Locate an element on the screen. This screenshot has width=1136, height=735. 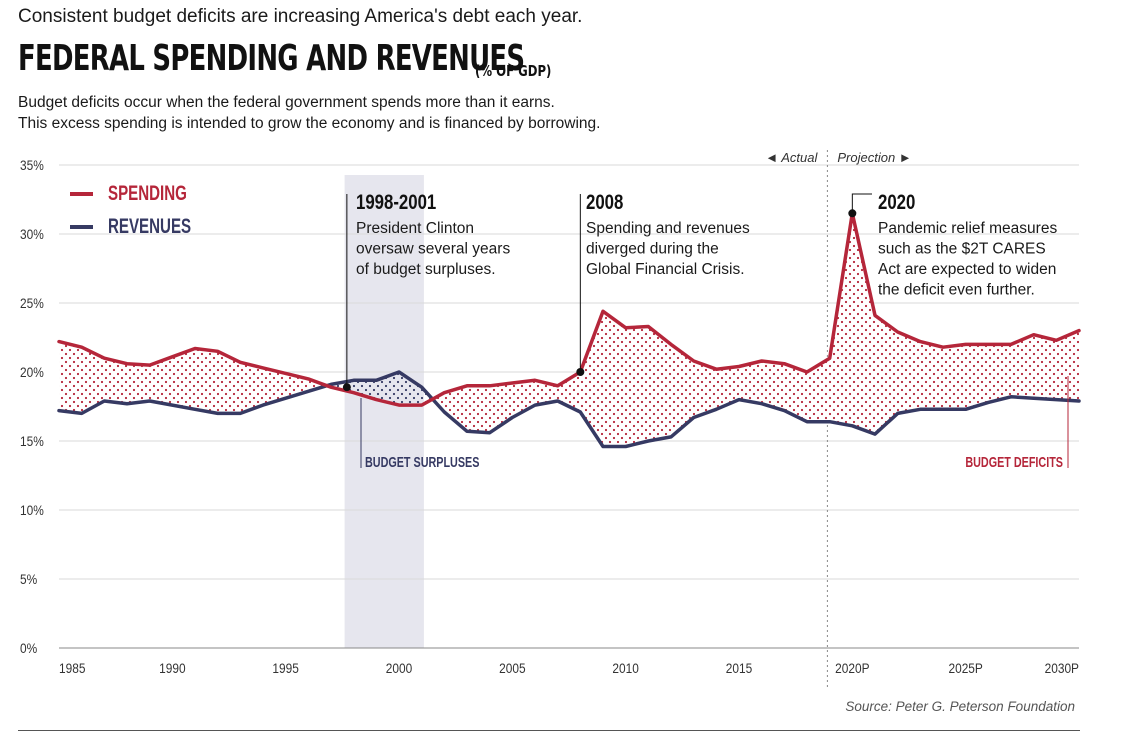
annotation-text: Act are expected to widen is located at coordinates (967, 269).